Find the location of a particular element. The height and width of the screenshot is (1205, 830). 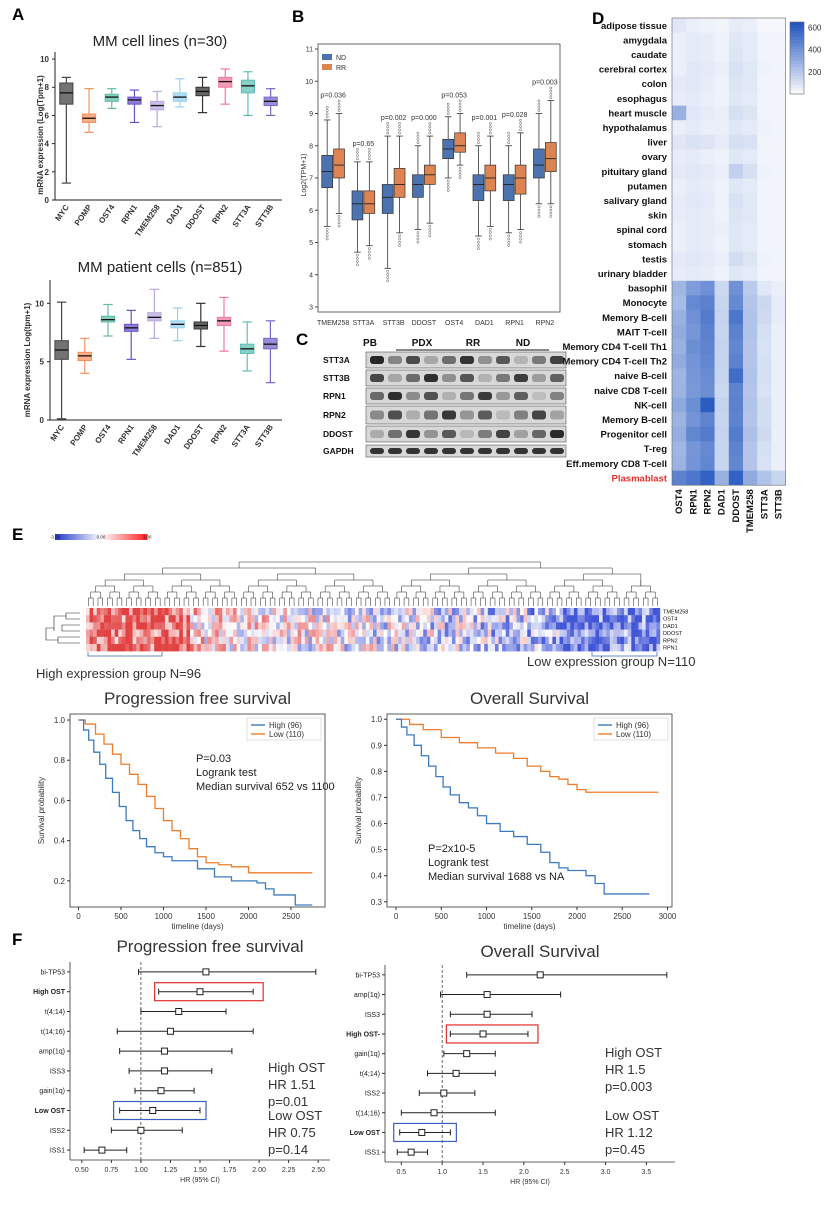

forest-row-label: ISS2 is located at coordinates (57, 1131).